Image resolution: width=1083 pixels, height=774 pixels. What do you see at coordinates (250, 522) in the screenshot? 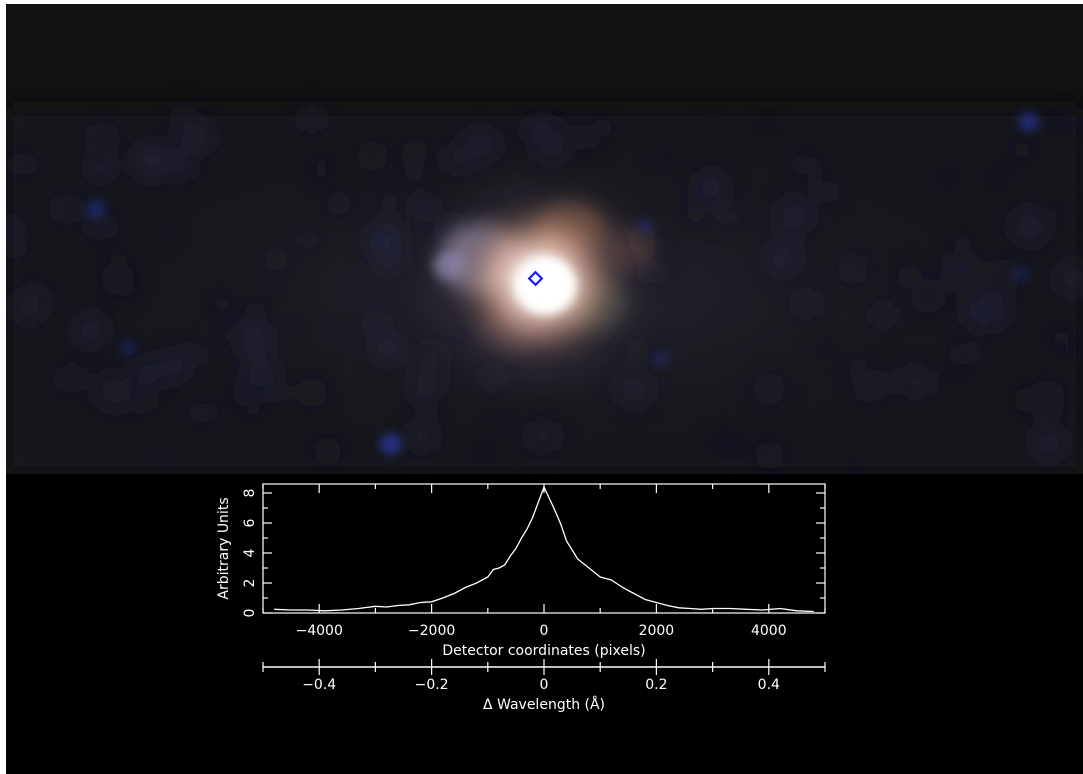
I see `y-tick-label: 6` at bounding box center [250, 522].